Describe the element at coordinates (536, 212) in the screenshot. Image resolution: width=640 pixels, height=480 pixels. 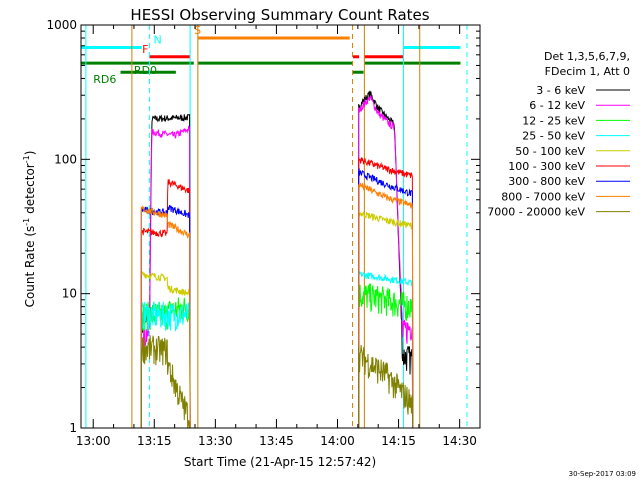
I see `legend-label-7000-20000-kev: 7000 - 20000 keV` at that location.